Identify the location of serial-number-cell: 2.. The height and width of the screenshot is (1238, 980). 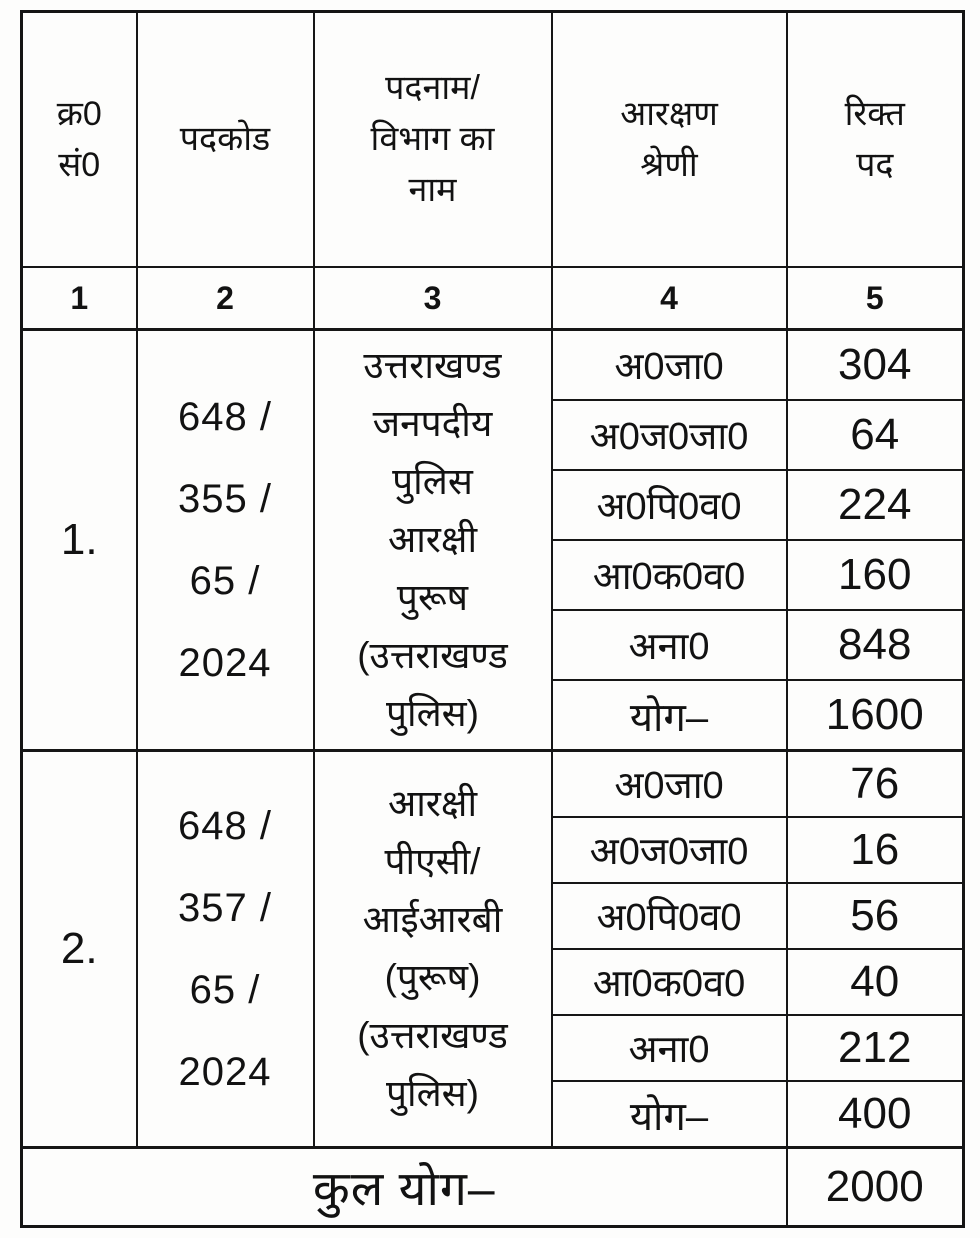
(79, 949).